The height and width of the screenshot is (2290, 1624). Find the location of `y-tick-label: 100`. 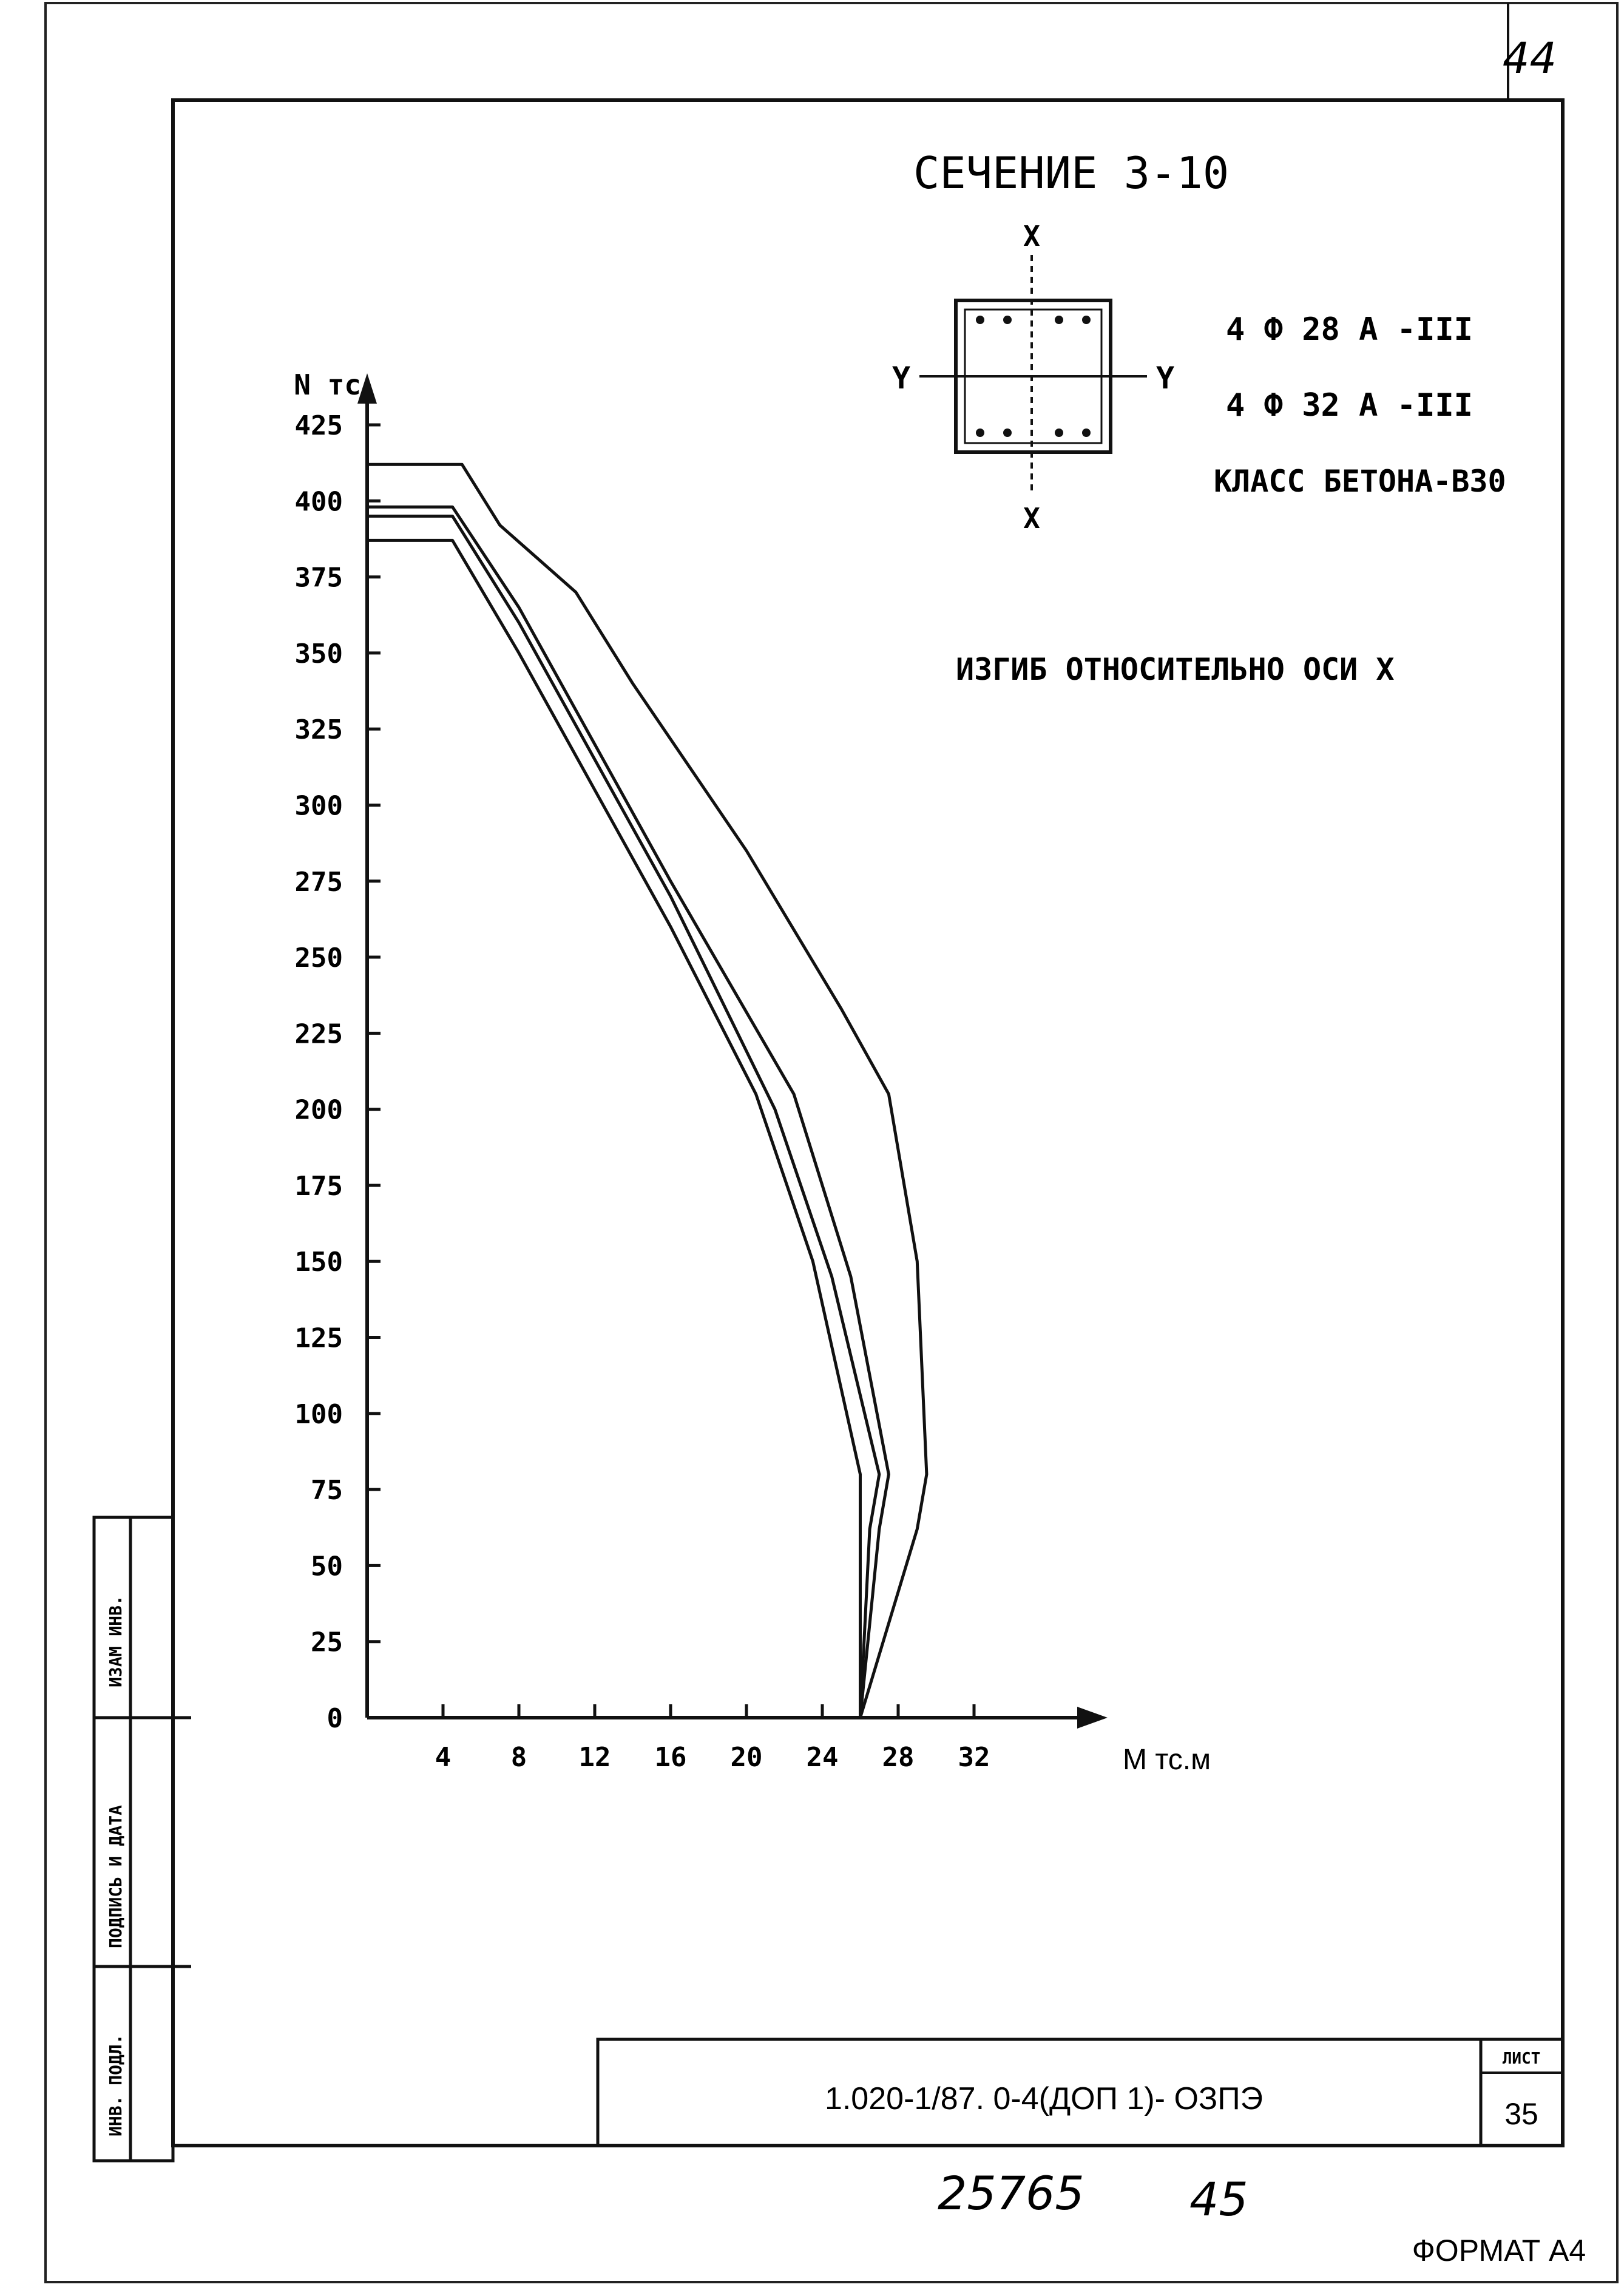

y-tick-label: 100 is located at coordinates (319, 1414).